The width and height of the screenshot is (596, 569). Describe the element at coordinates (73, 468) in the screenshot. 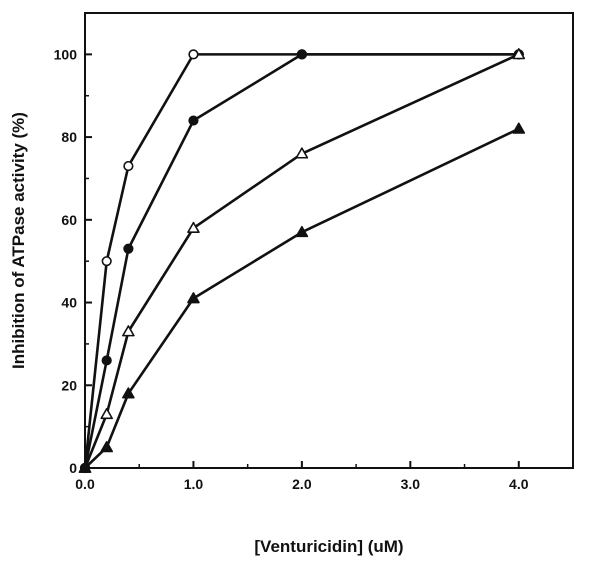

I see `y-tick-label: 0` at that location.